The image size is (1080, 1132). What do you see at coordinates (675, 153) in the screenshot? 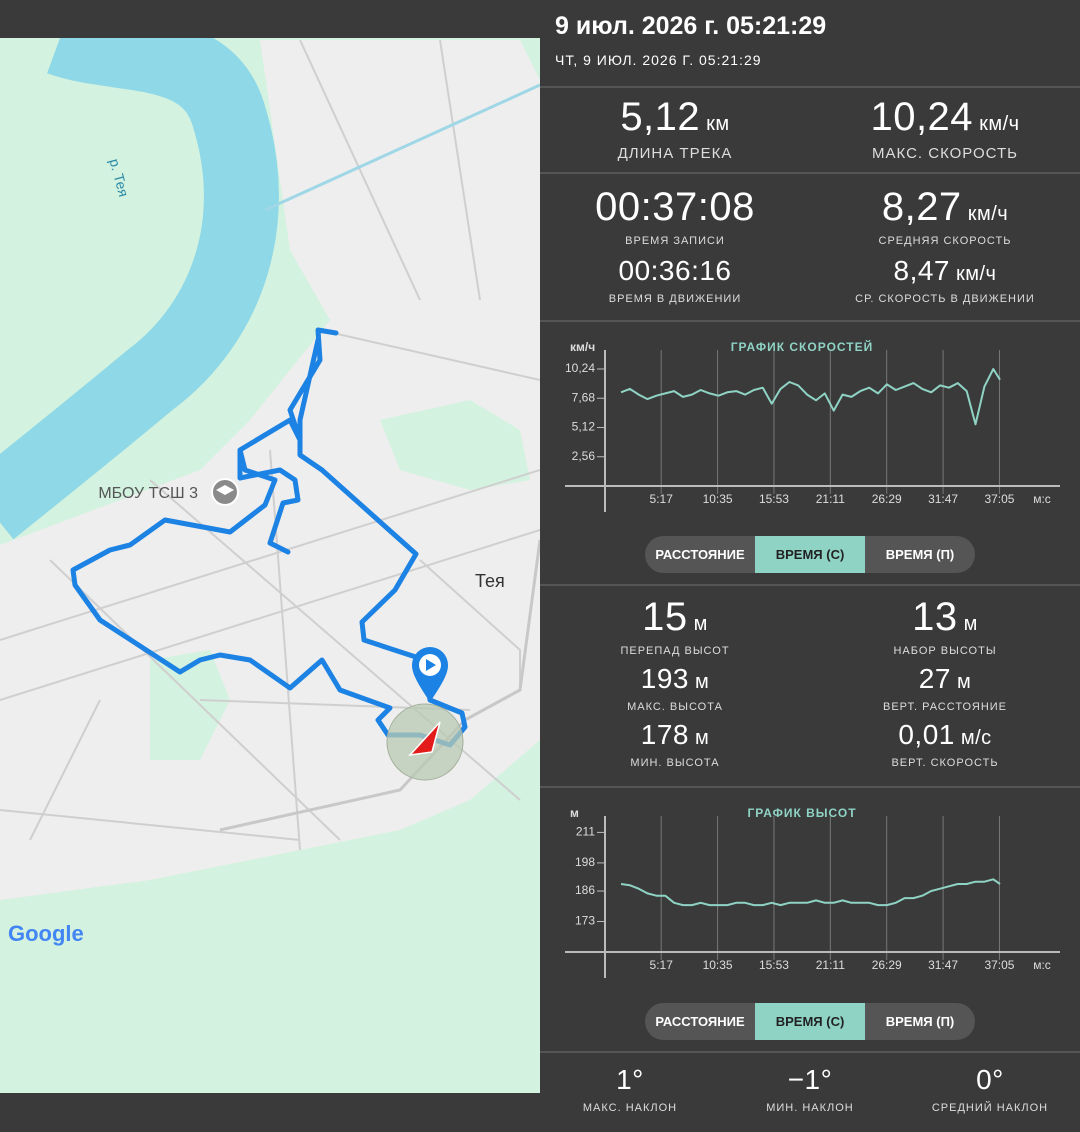
I see `stat-label: ДЛИНА ТРЕКА` at bounding box center [675, 153].